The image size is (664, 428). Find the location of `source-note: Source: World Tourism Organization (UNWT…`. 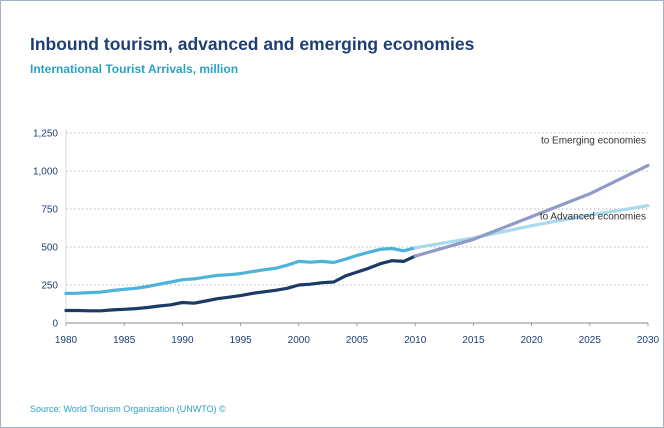

source-note: Source: World Tourism Organization (UNWT… is located at coordinates (128, 409).